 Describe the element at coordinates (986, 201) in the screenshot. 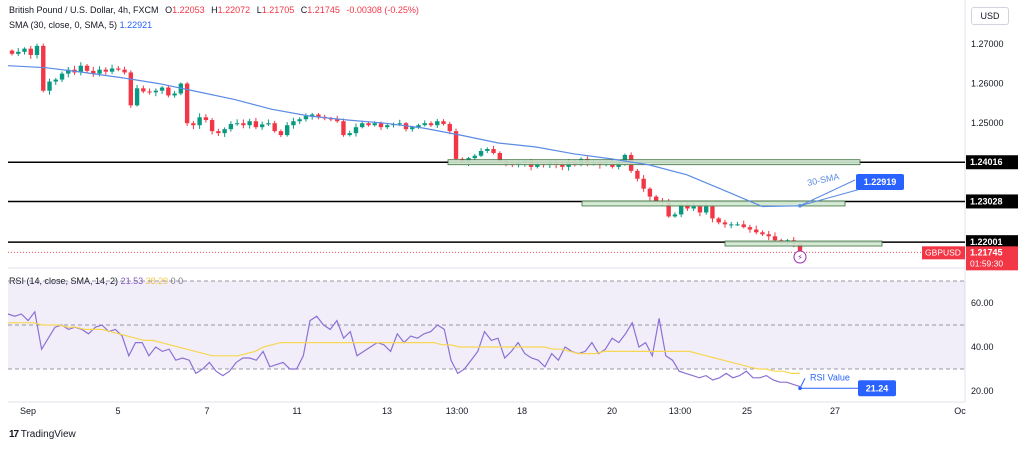

I see `level-price-label: 1.23028` at that location.